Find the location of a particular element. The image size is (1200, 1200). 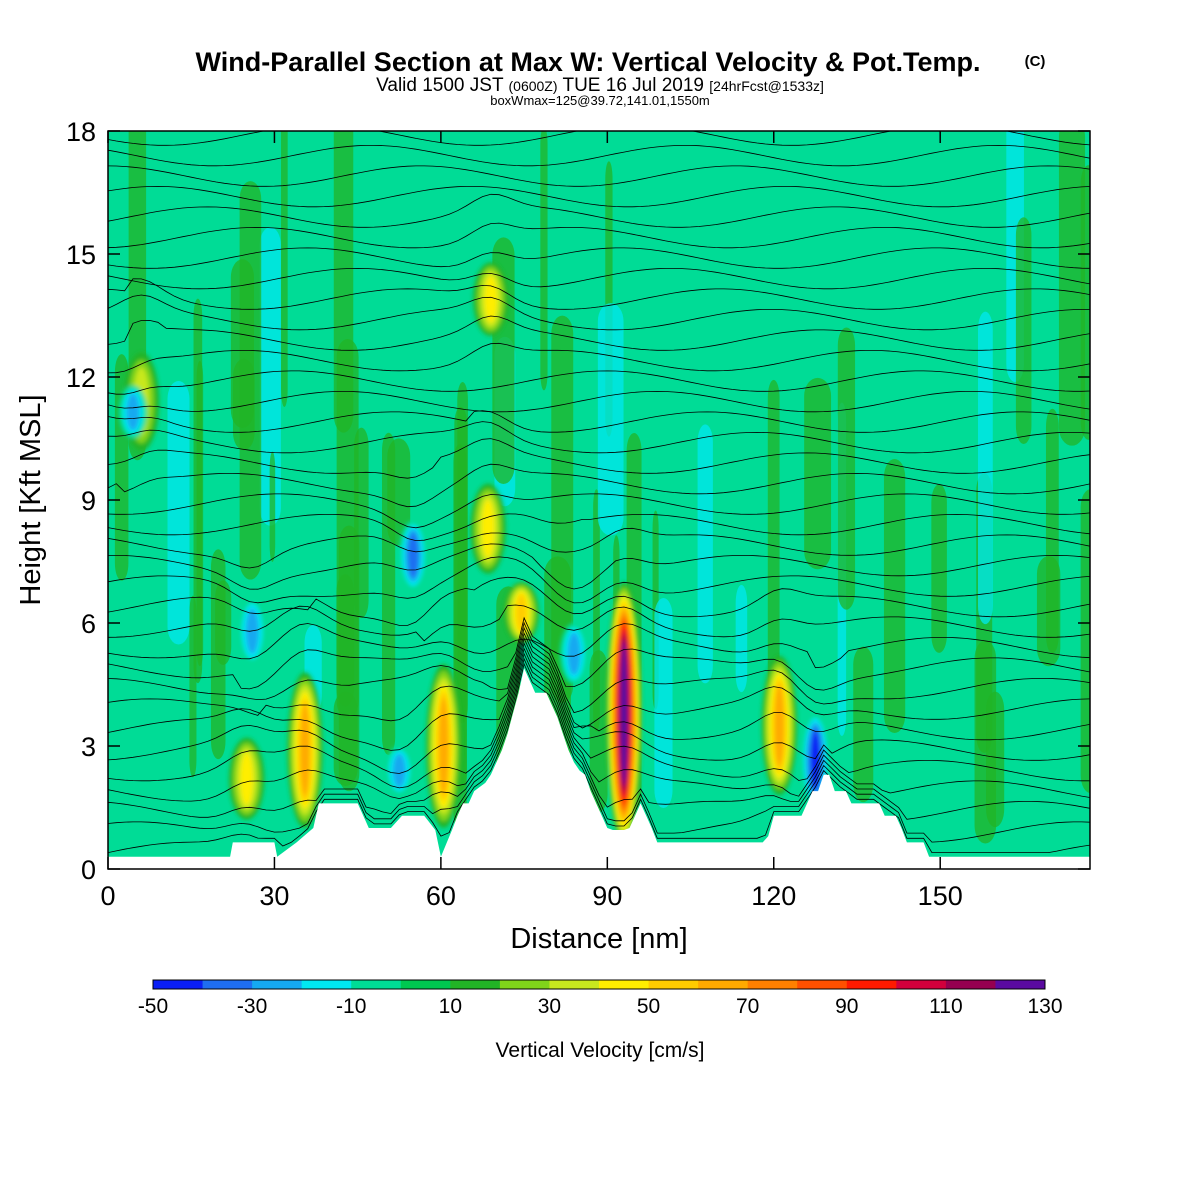

subtitle-valid: Valid 1500 JST is located at coordinates (440, 85).